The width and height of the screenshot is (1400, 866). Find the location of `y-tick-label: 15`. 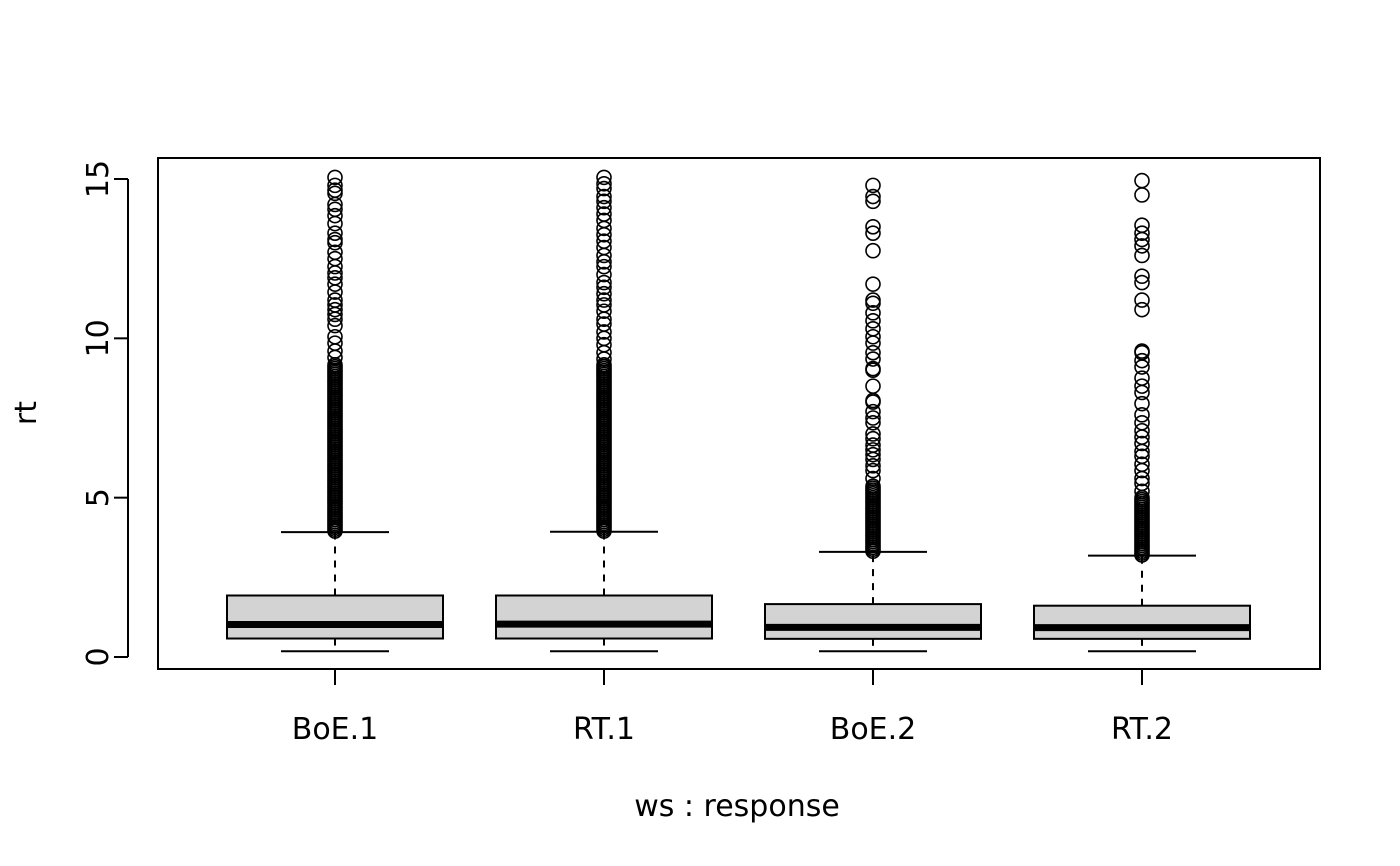

y-tick-label: 15 is located at coordinates (98, 179).